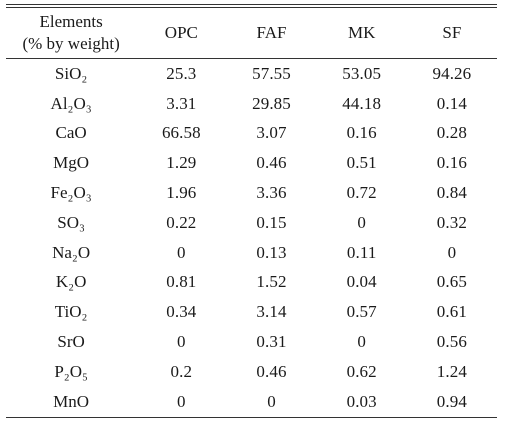 The image size is (505, 421). Describe the element at coordinates (451, 312) in the screenshot. I see `cell-sf-value: 0.61` at that location.